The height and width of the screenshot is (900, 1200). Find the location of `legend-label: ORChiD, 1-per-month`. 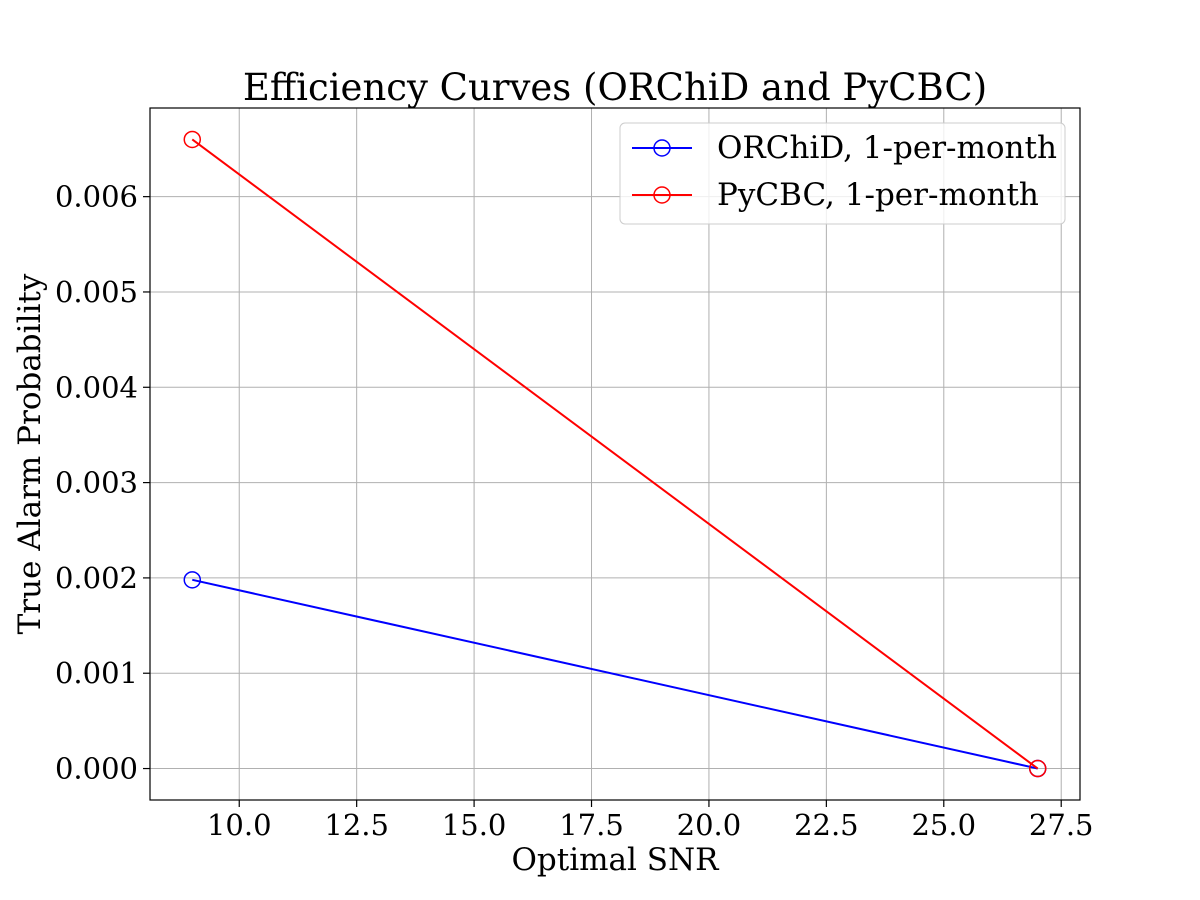

legend-label: ORChiD, 1-per-month is located at coordinates (887, 148).